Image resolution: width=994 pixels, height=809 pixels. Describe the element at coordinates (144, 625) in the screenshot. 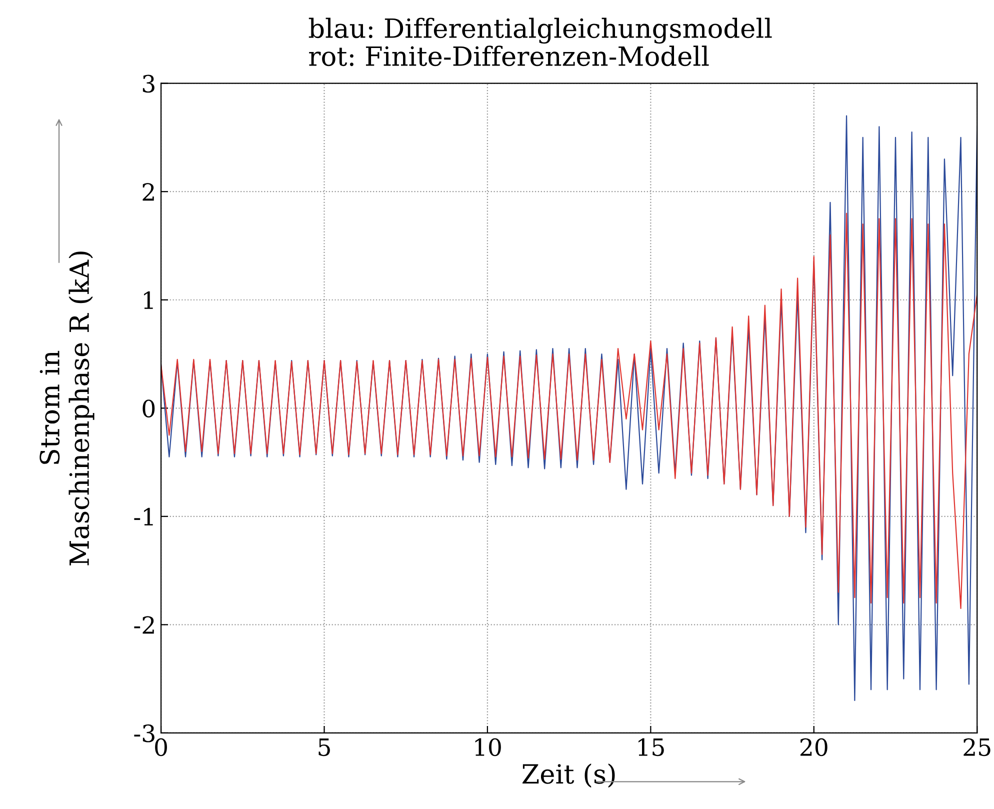

I see `y-tick-label: -2` at that location.